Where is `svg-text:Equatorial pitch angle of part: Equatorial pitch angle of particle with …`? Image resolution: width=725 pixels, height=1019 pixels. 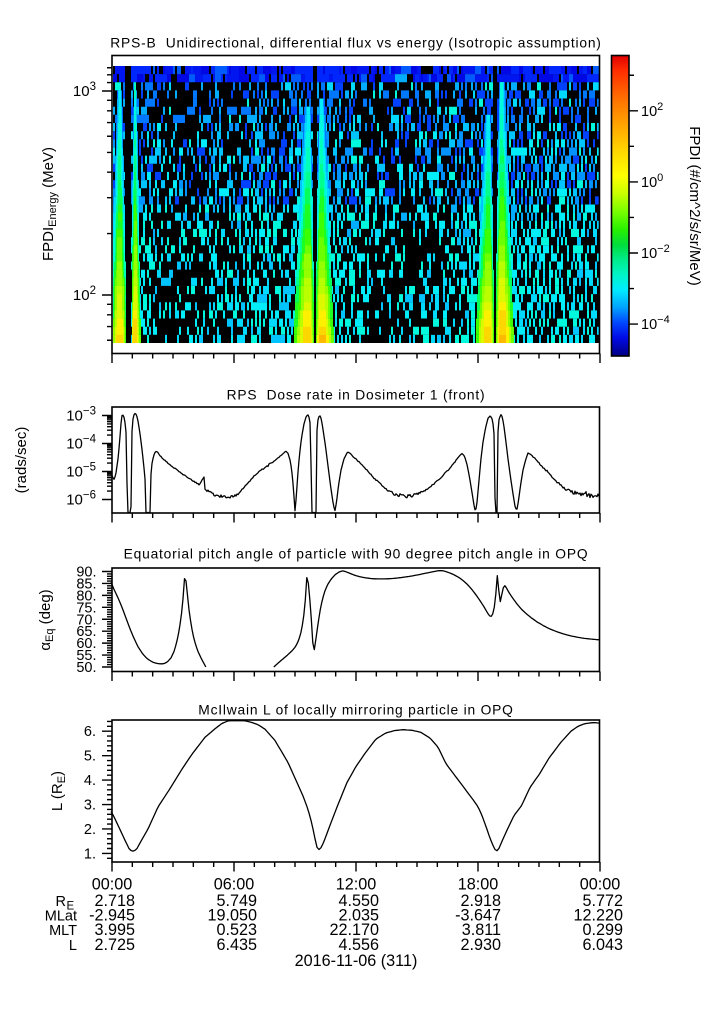
svg-text:Equatorial pitch angle of part: Equatorial pitch angle of particle with … is located at coordinates (356, 554).